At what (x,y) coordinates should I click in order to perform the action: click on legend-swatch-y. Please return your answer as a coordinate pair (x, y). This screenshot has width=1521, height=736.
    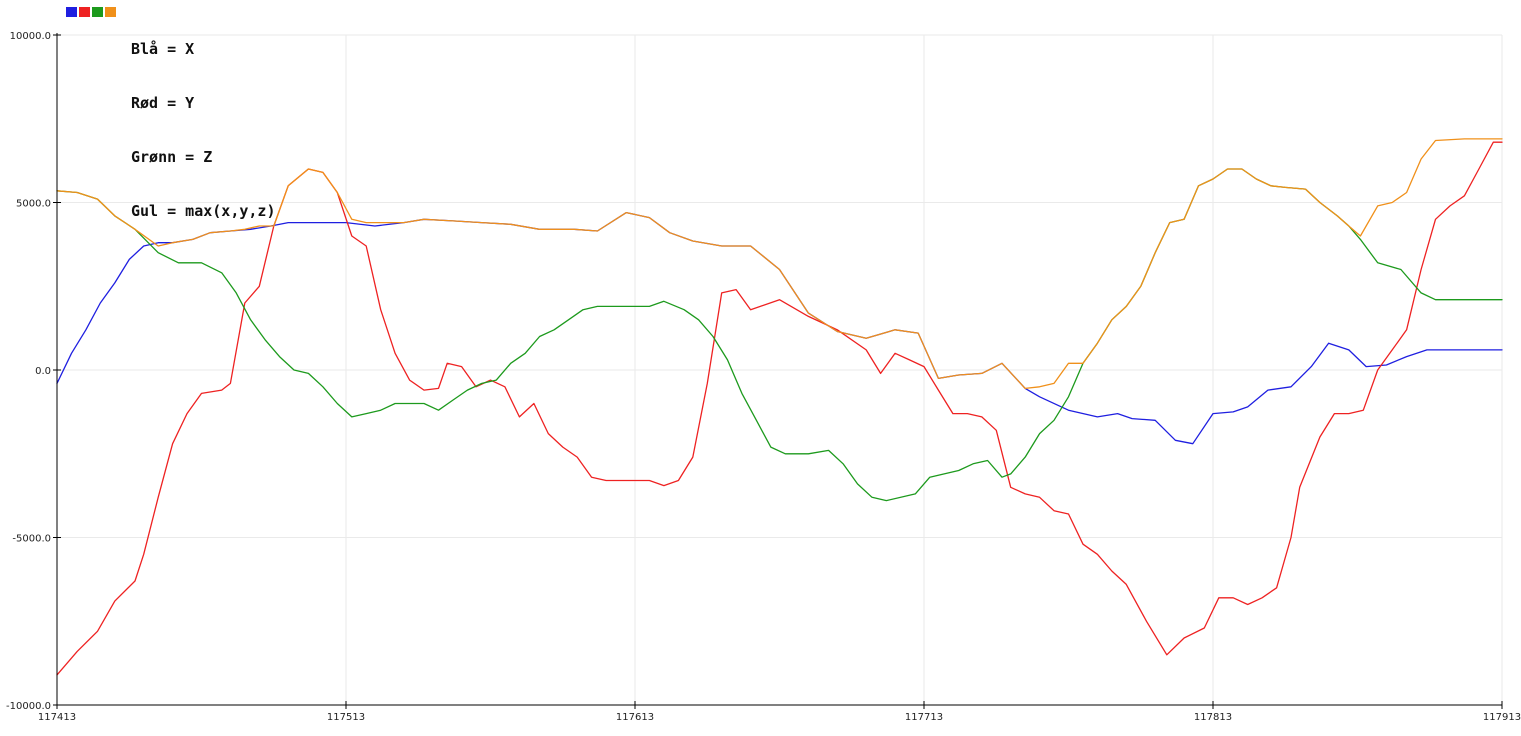
    Looking at the image, I should click on (84, 12).